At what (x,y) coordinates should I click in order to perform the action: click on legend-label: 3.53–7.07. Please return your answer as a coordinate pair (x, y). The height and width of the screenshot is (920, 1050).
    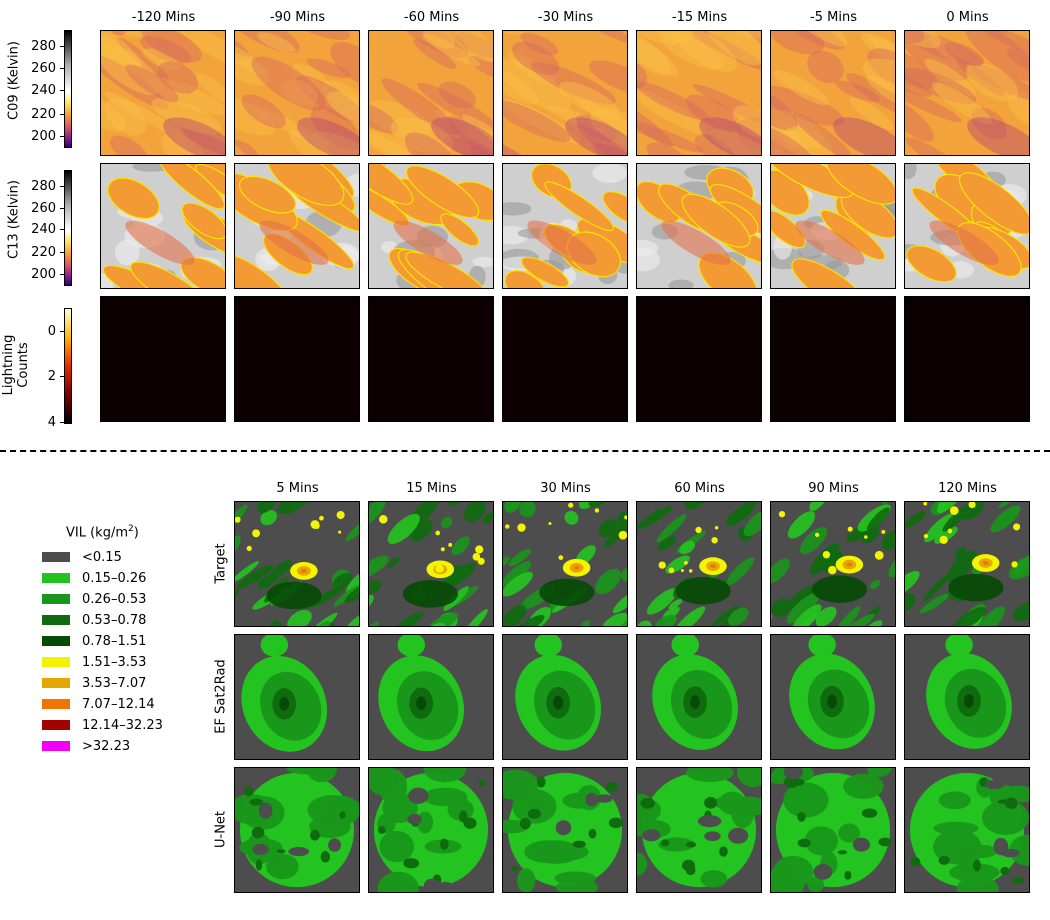
    Looking at the image, I should click on (114, 683).